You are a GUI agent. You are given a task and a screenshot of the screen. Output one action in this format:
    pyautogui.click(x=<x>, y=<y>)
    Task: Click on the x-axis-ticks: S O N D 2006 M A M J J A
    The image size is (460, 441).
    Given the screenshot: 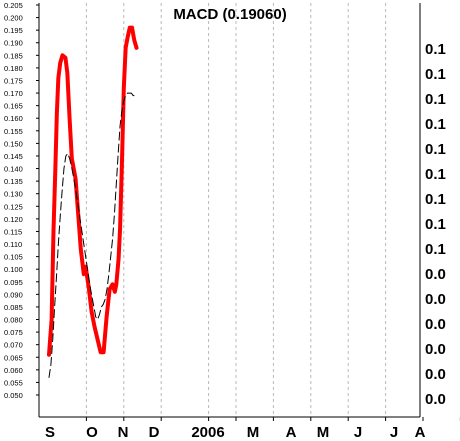 What is the action you would take?
    pyautogui.click(x=252, y=429)
    